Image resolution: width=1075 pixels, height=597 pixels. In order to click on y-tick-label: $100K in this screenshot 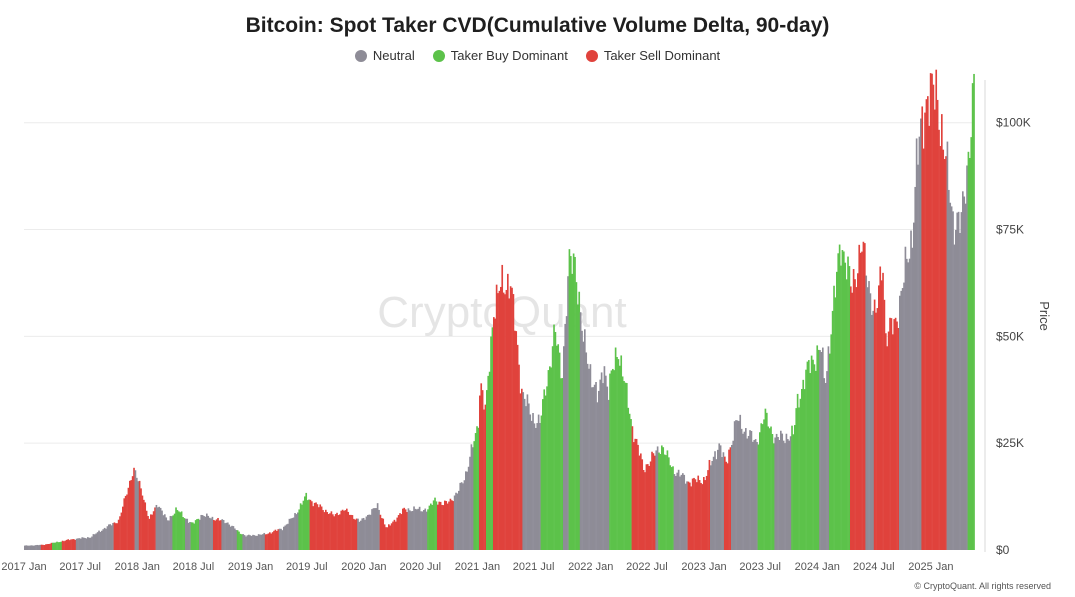, I will do `click(1013, 123)`.